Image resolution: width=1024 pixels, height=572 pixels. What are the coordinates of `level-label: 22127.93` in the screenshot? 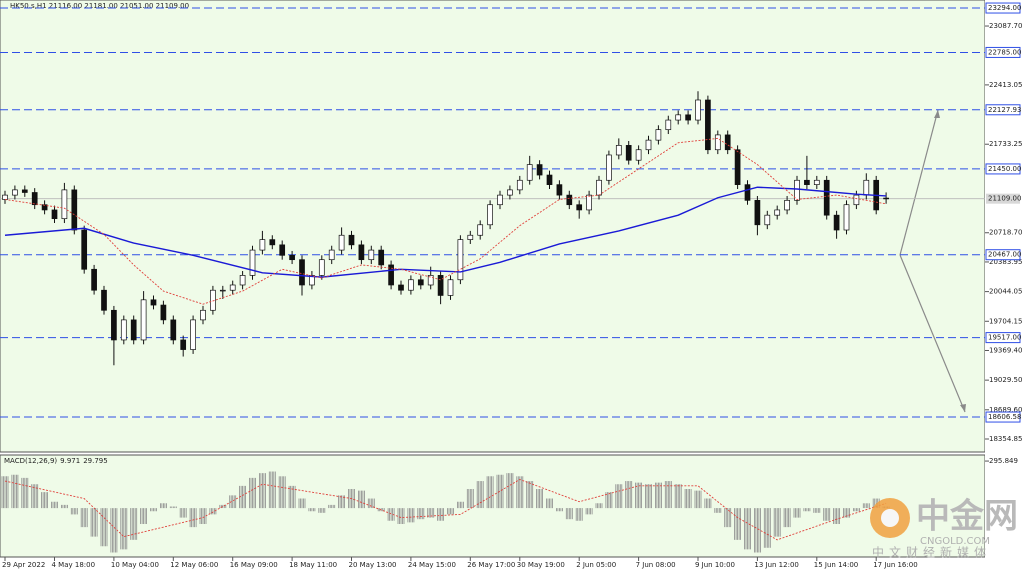 It's located at (1004, 110).